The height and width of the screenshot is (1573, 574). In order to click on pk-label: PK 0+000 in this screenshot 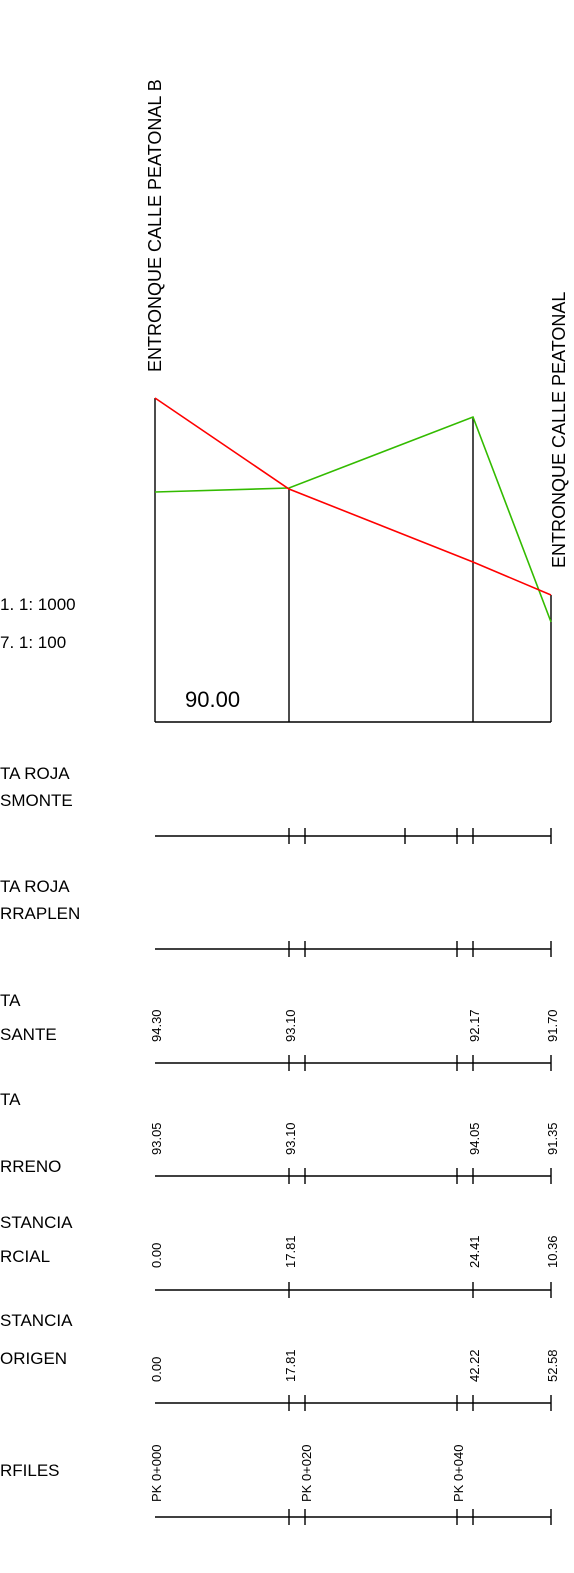, I will do `click(156, 1473)`.